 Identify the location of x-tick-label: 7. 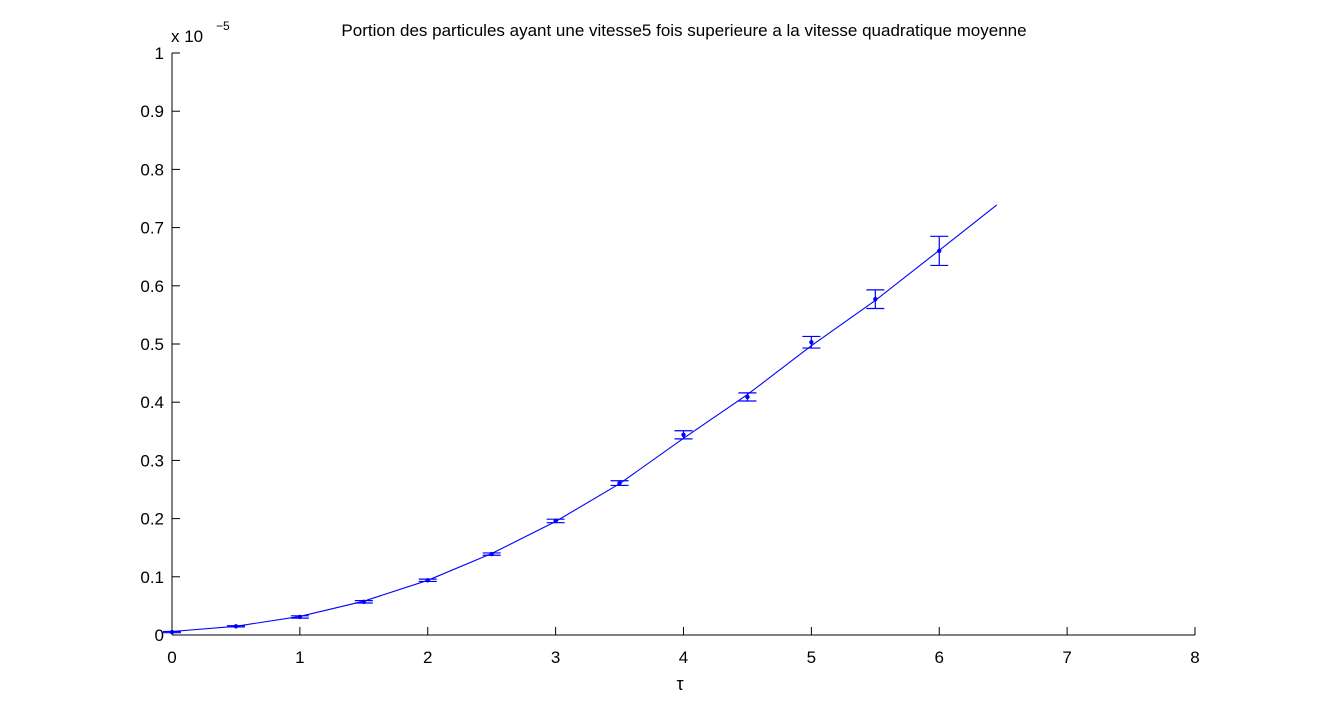
(1066, 657).